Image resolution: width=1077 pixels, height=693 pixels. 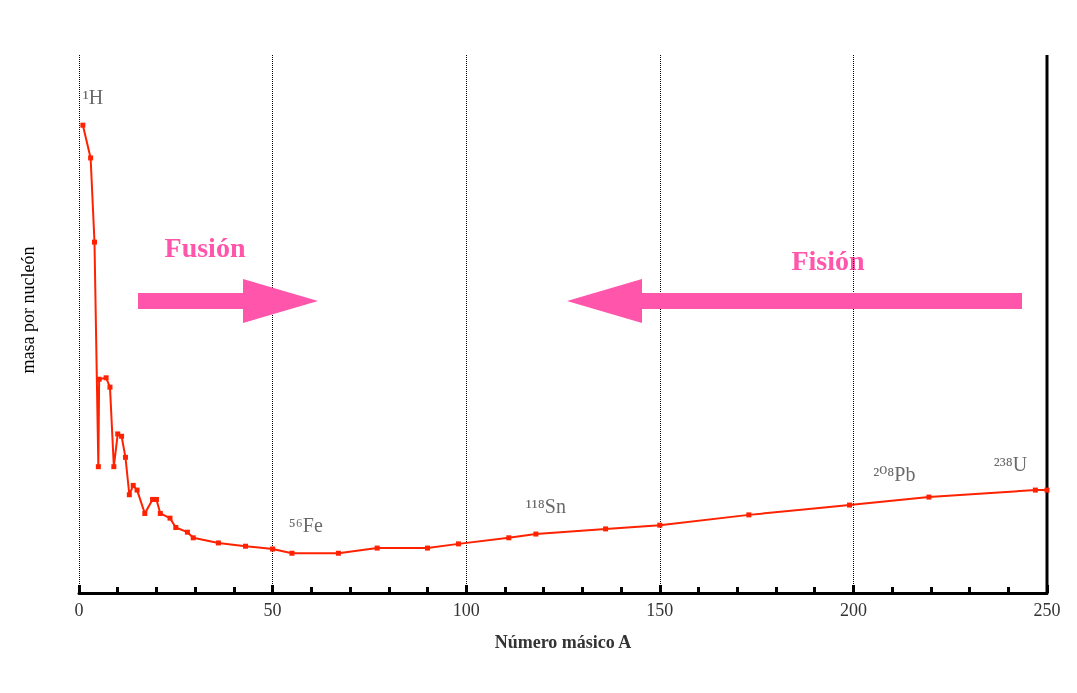 What do you see at coordinates (79, 610) in the screenshot?
I see `x-tick-label: 0` at bounding box center [79, 610].